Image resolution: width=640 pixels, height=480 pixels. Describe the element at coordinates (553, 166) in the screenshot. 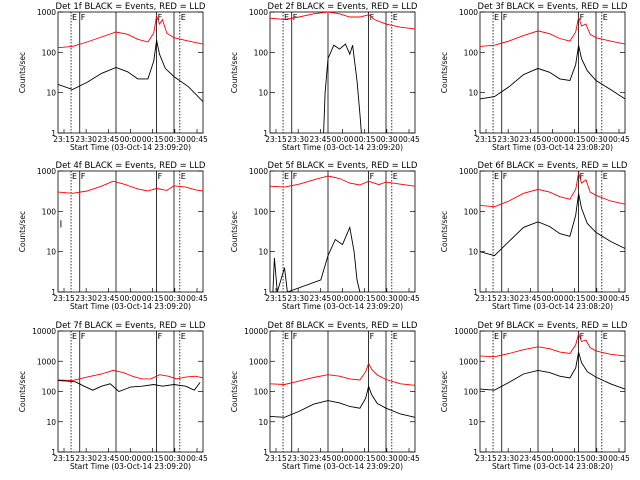

I see `panel-title: Det 6f BLACK = Events, RED = LLD` at that location.